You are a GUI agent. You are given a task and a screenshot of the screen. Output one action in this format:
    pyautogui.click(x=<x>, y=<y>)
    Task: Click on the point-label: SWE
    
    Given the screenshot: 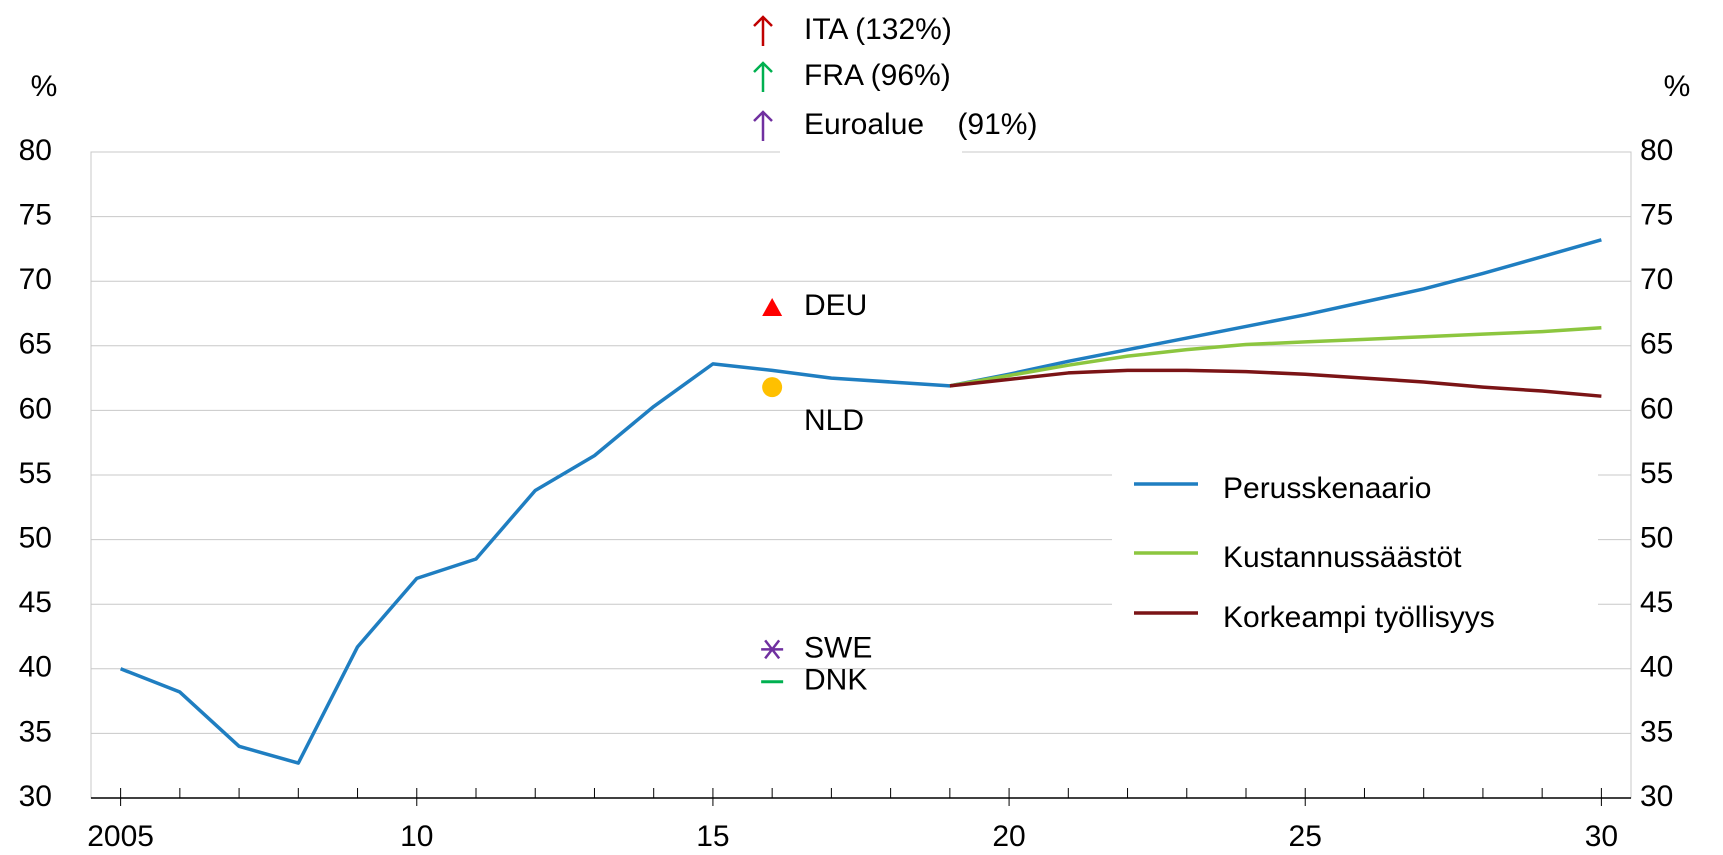 What is the action you would take?
    pyautogui.click(x=838, y=647)
    